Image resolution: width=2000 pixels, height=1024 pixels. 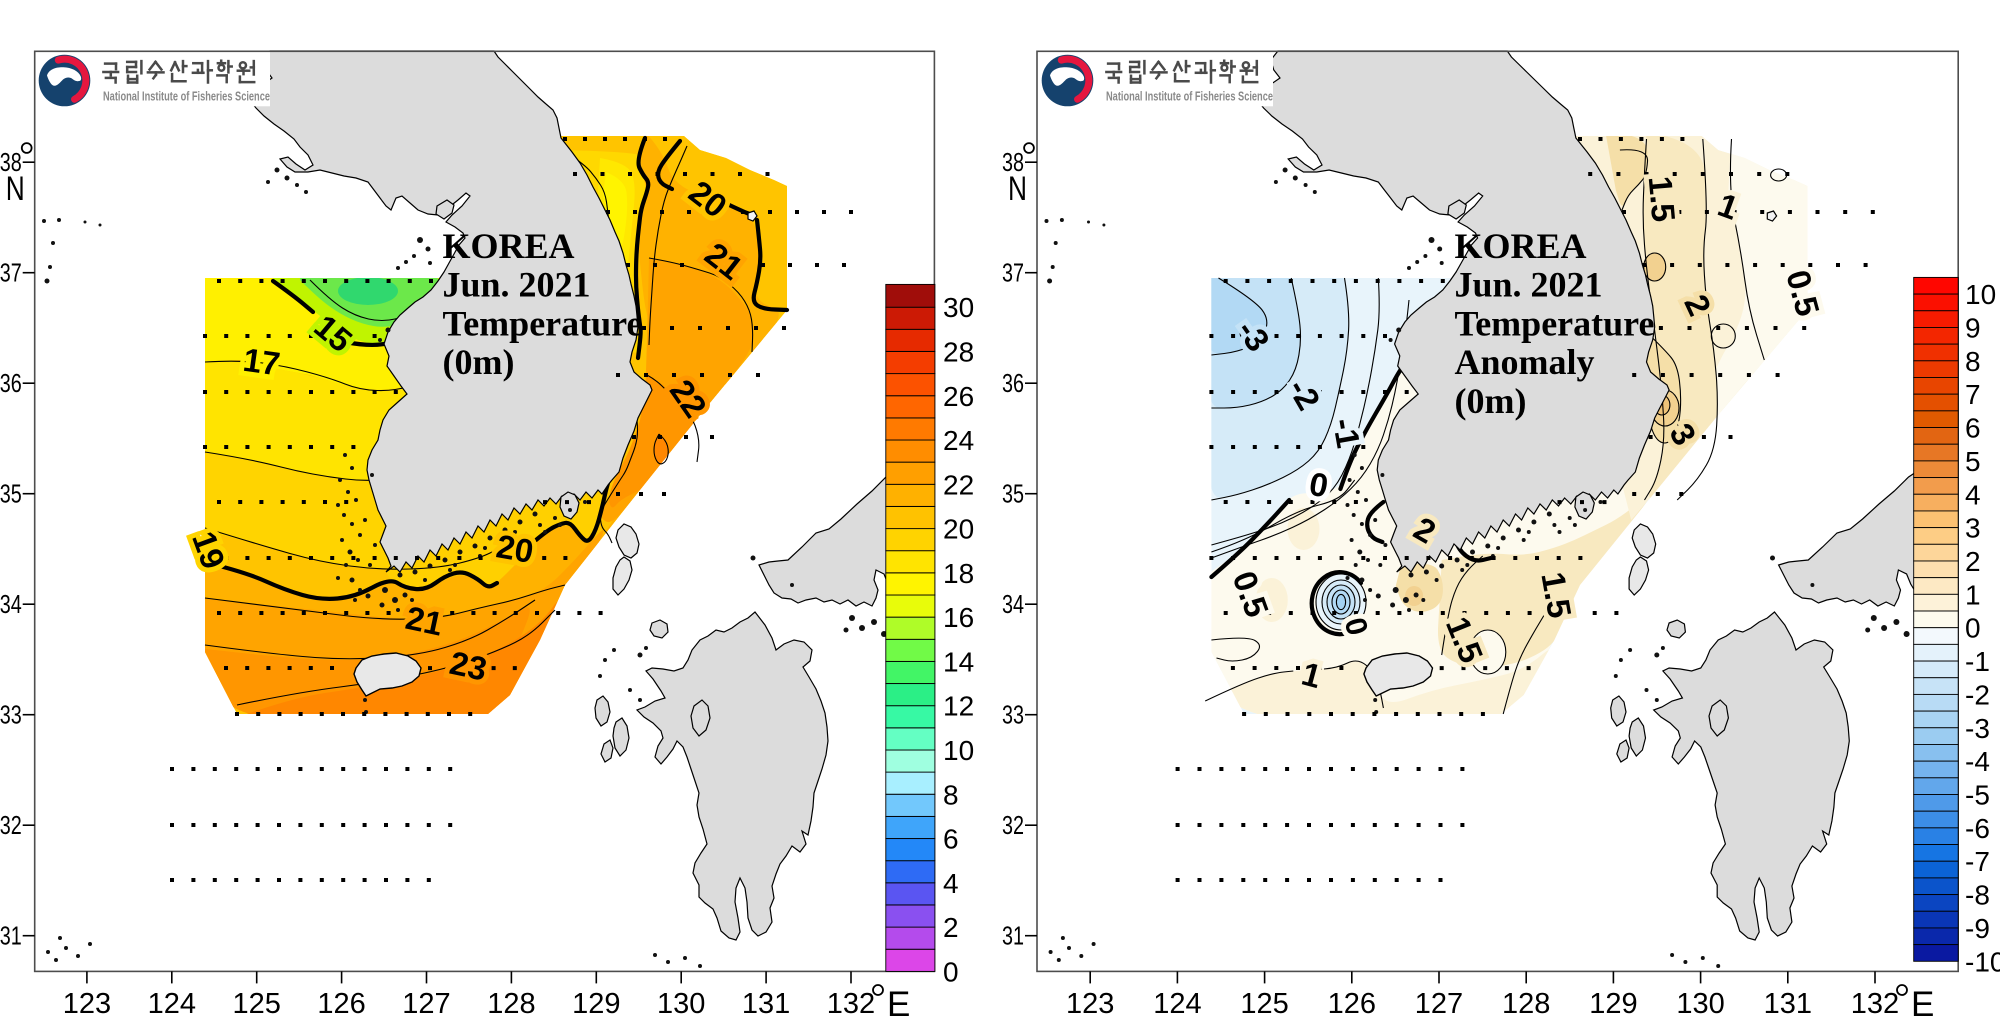 What do you see at coordinates (1973, 328) in the screenshot?
I see `svg-text: 9` at bounding box center [1973, 328].